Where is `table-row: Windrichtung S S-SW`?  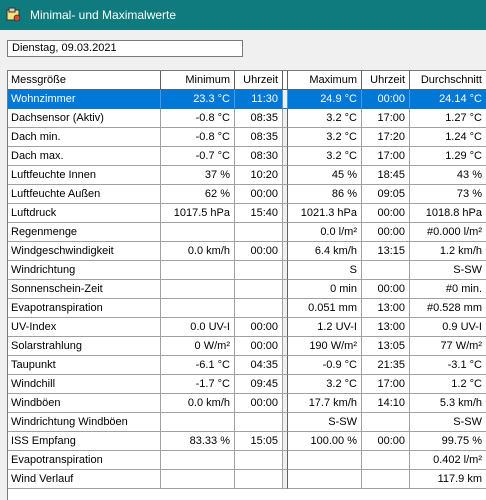
table-row: Windrichtung S S-SW is located at coordinates (247, 270).